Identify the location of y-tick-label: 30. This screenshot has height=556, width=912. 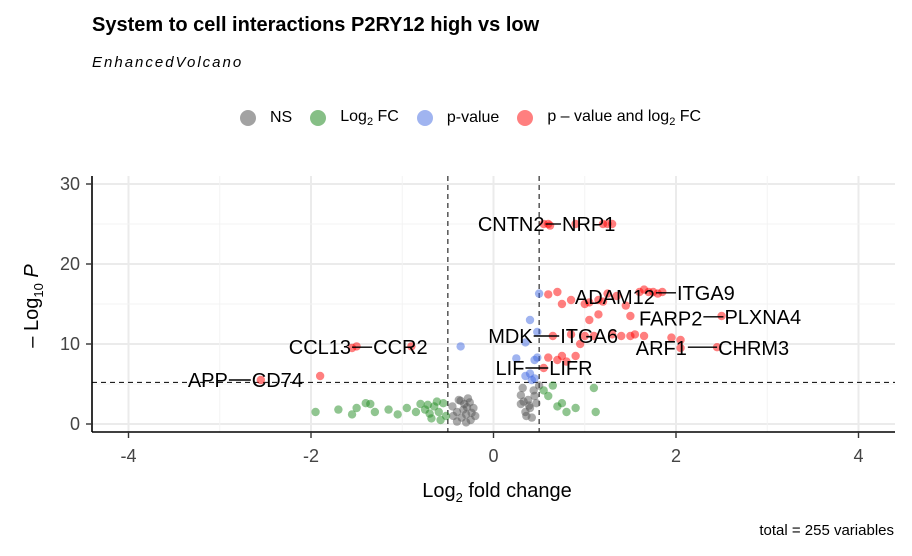
(70, 184).